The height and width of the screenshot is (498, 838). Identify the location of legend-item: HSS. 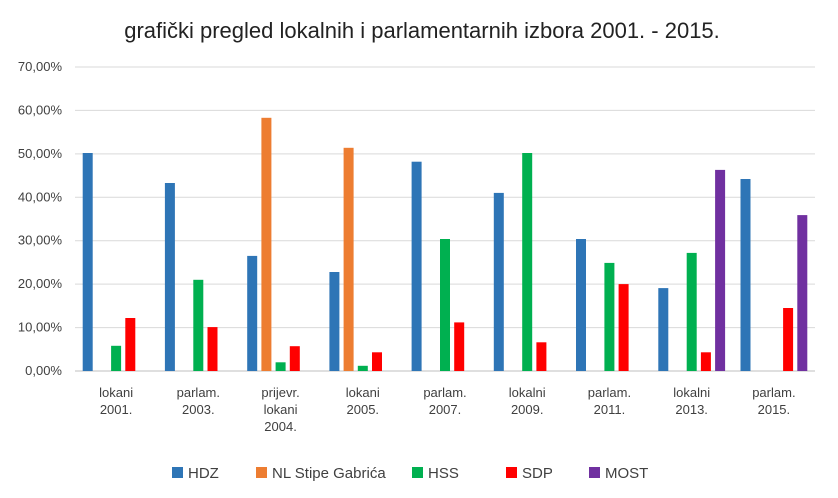
(435, 473).